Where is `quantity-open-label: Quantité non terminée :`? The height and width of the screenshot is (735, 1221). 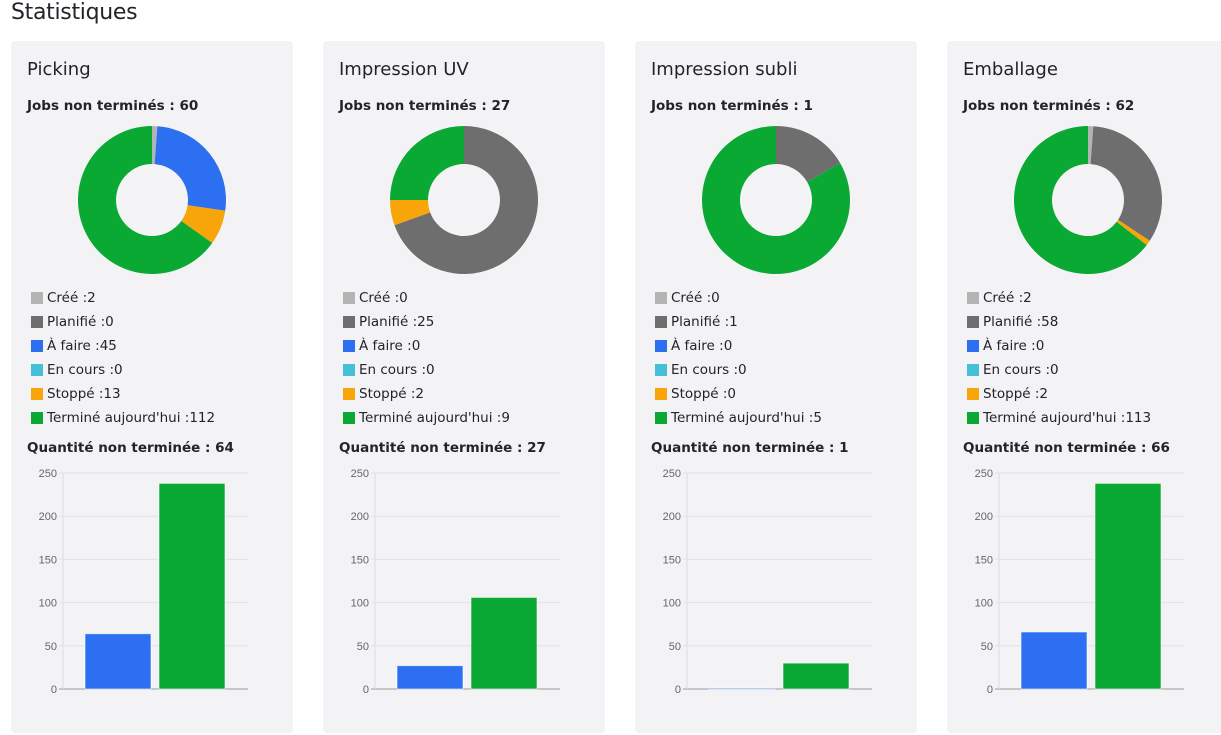 quantity-open-label: Quantité non terminée : is located at coordinates (745, 448).